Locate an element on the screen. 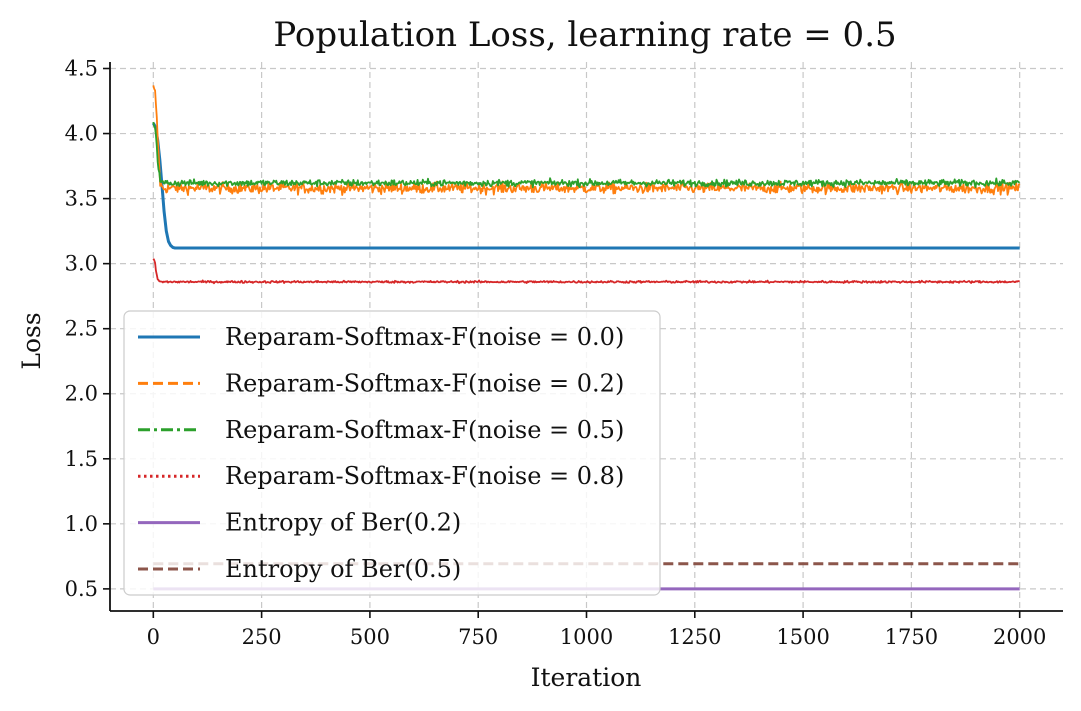  y-tick-label: 3.0 is located at coordinates (81, 264).